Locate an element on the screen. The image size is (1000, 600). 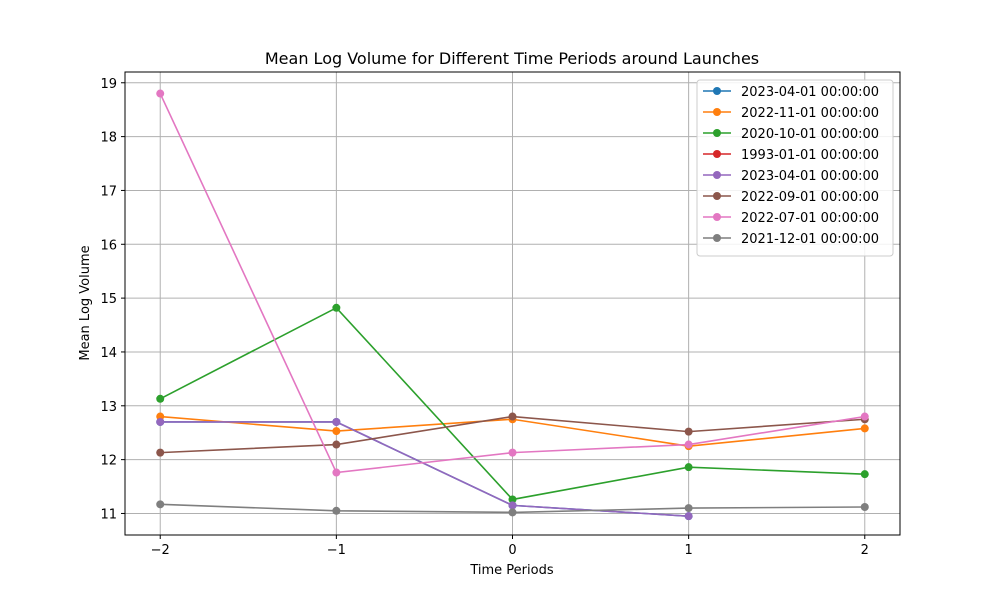
y-tick-label: 14 is located at coordinates (108, 353).